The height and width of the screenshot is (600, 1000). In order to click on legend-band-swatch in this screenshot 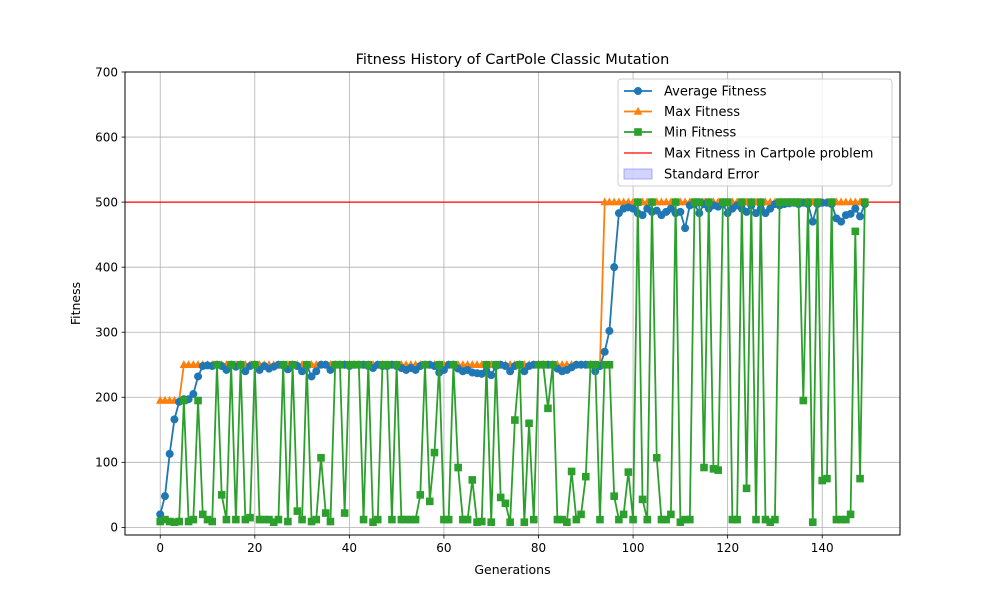, I will do `click(638, 174)`.